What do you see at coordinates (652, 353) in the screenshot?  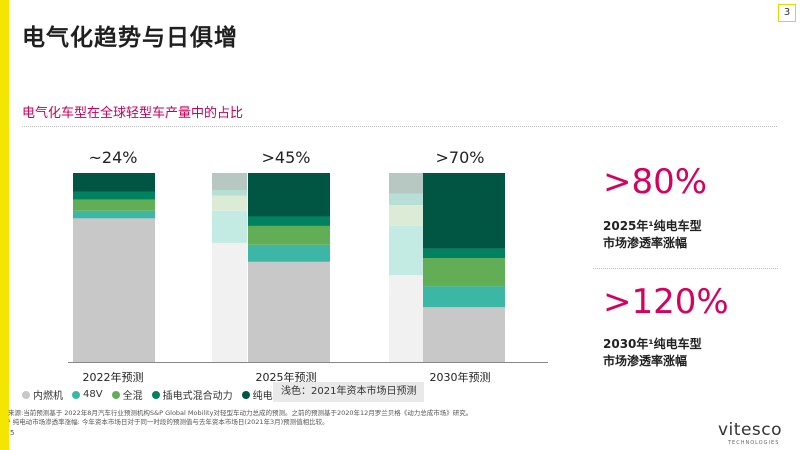 I see `kpi-2030-description: 2030年¹纯电车型 市场渗透率涨幅` at bounding box center [652, 353].